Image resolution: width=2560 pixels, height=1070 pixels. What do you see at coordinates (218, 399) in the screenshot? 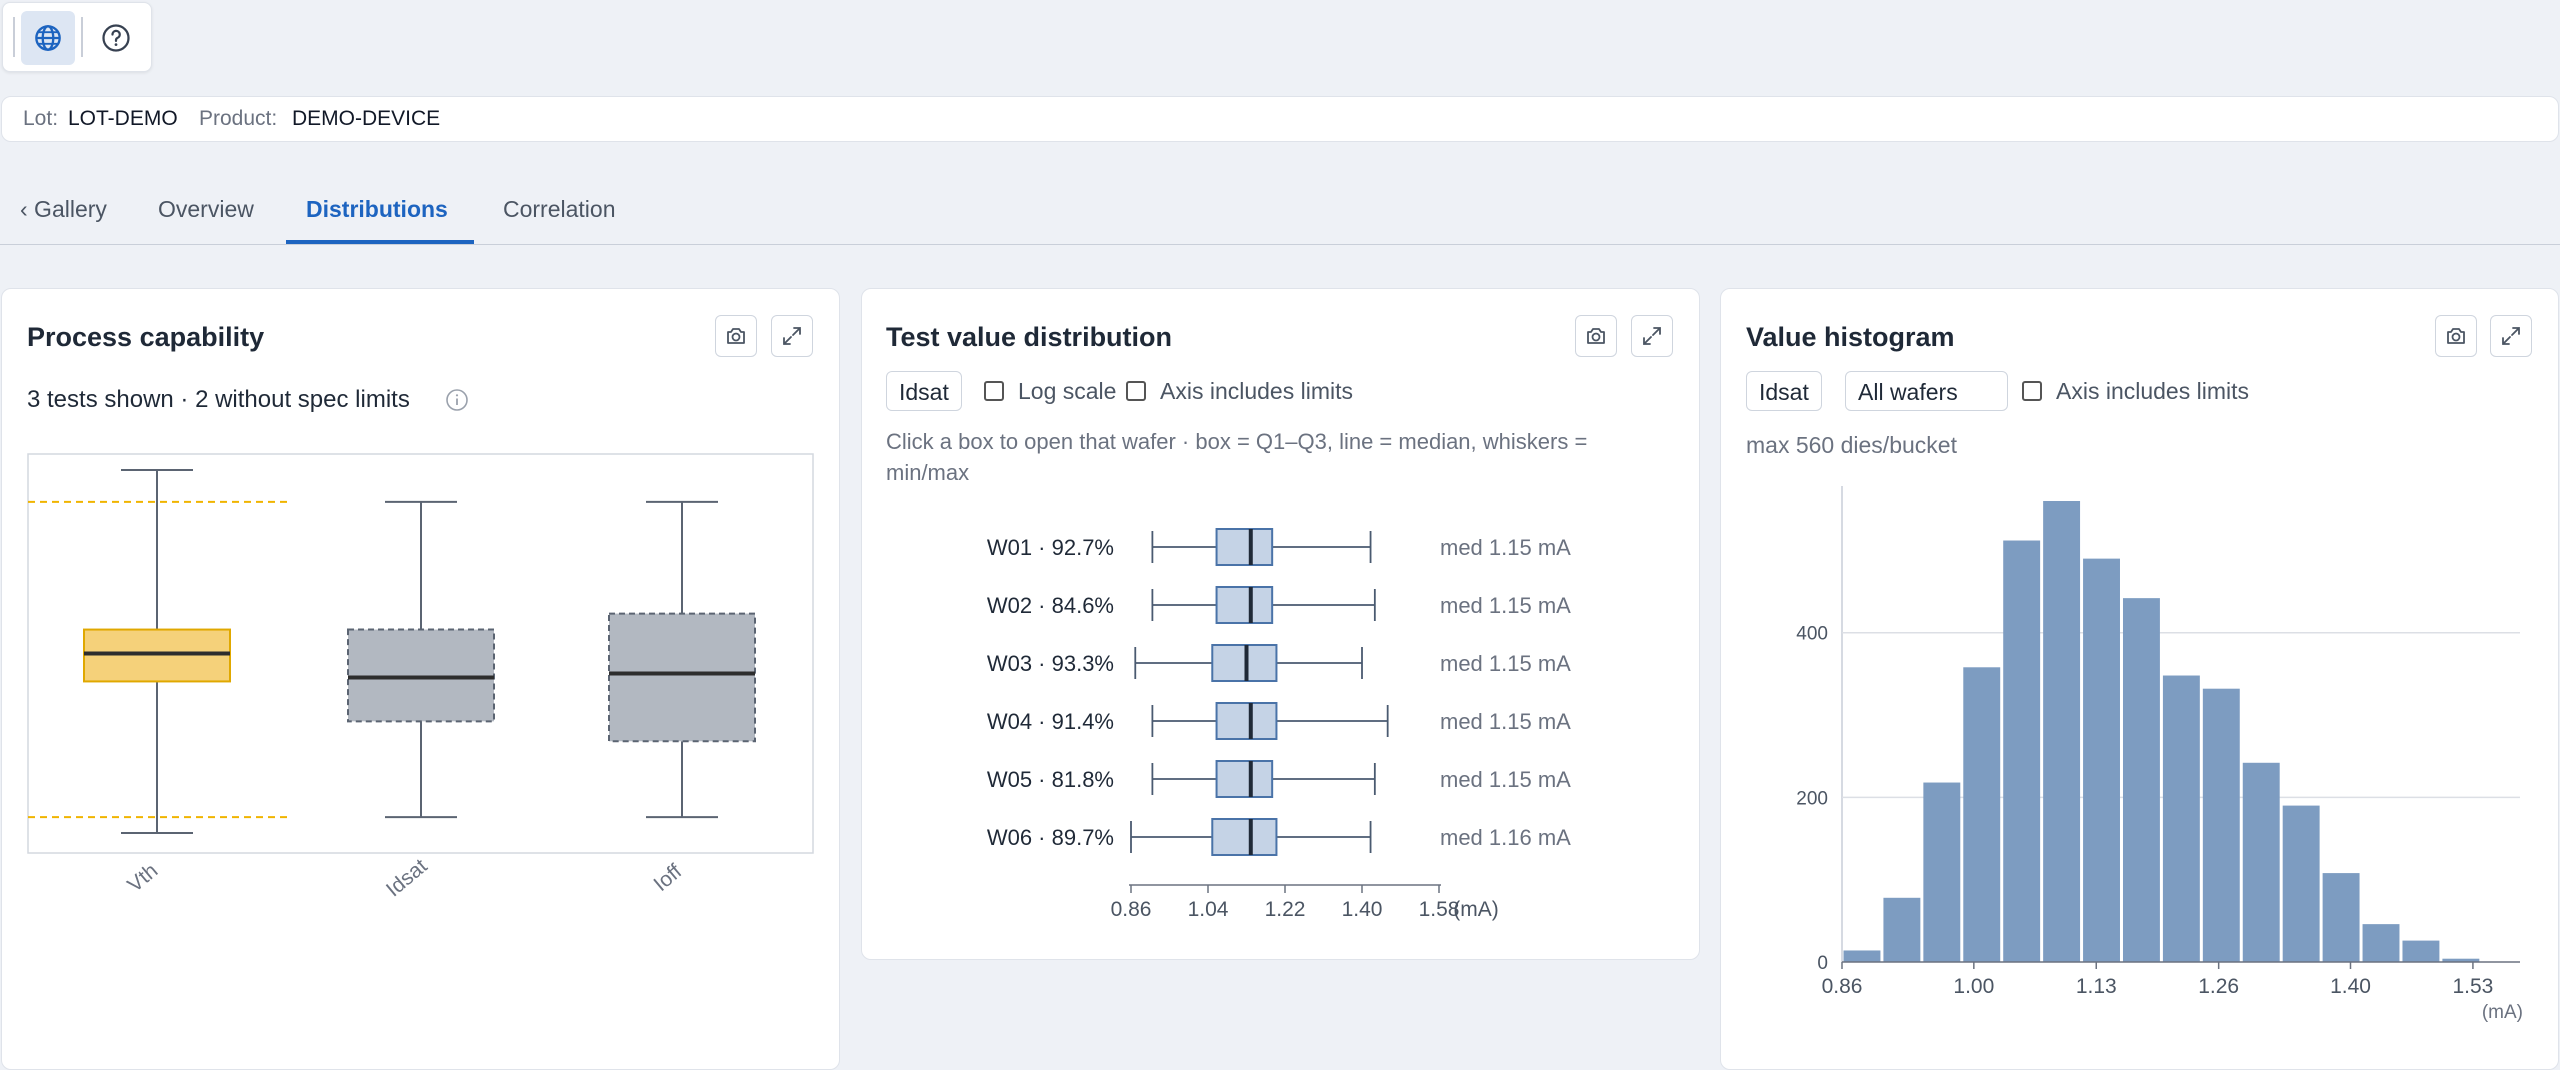
I see `capability-summary: 3 tests shown · 2 without spec limits` at bounding box center [218, 399].